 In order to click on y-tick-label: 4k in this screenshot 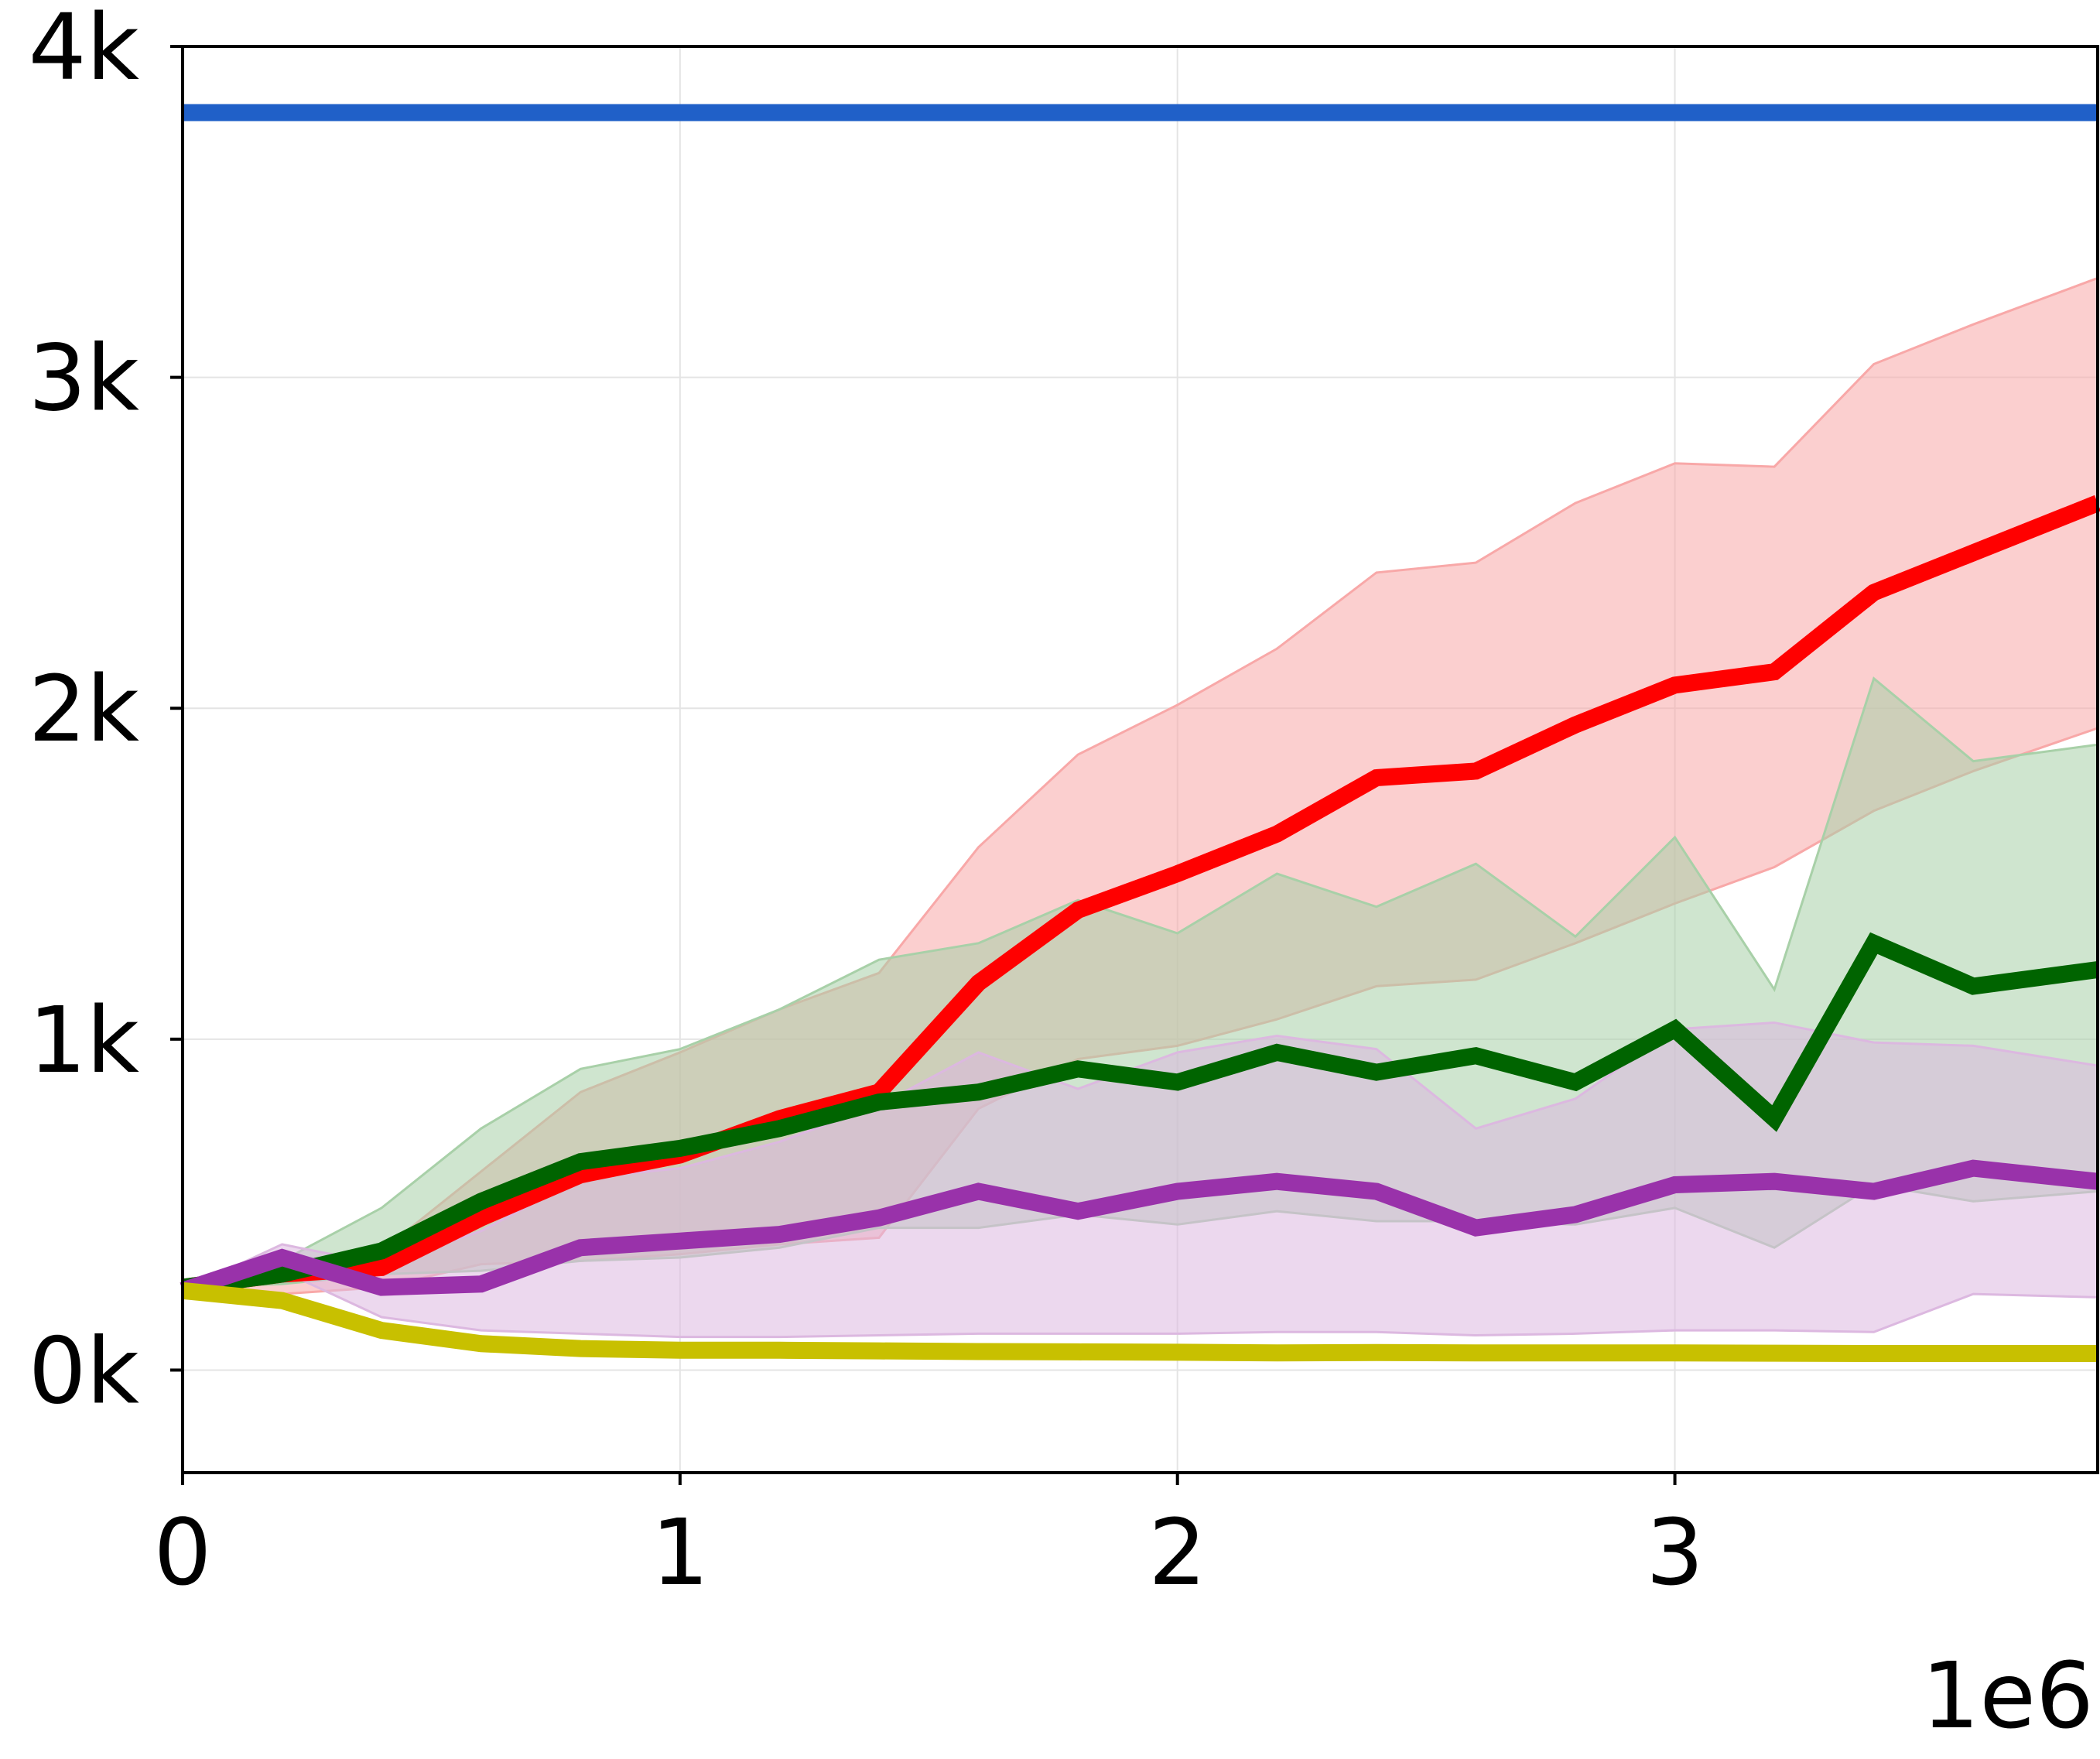, I will do `click(84, 50)`.